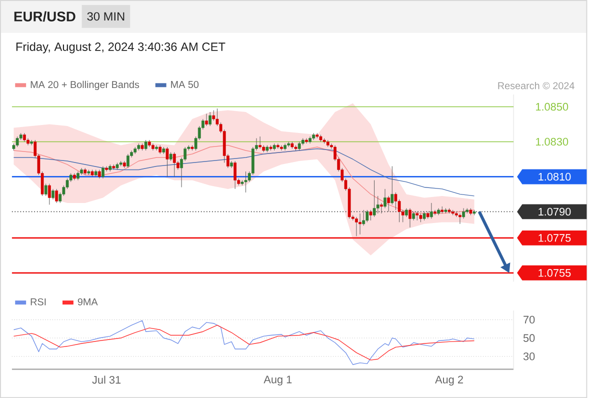 Image resolution: width=590 pixels, height=398 pixels. What do you see at coordinates (38, 302) in the screenshot?
I see `legend-label: RSI` at bounding box center [38, 302].